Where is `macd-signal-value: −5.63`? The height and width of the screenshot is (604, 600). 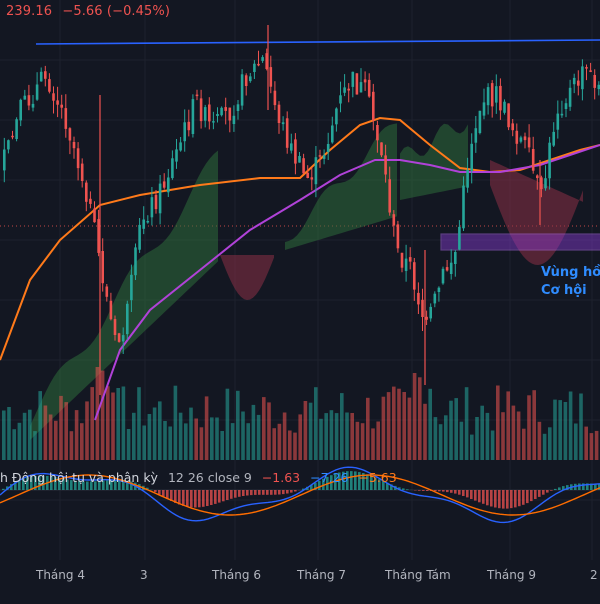 macd-signal-value: −5.63 is located at coordinates (377, 477).